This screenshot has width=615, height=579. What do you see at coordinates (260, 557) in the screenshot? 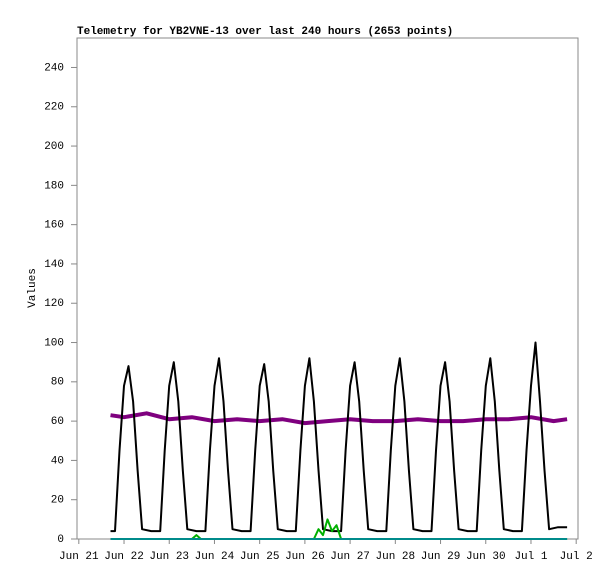
I see `x-tick-label: Jun 25` at bounding box center [260, 557].